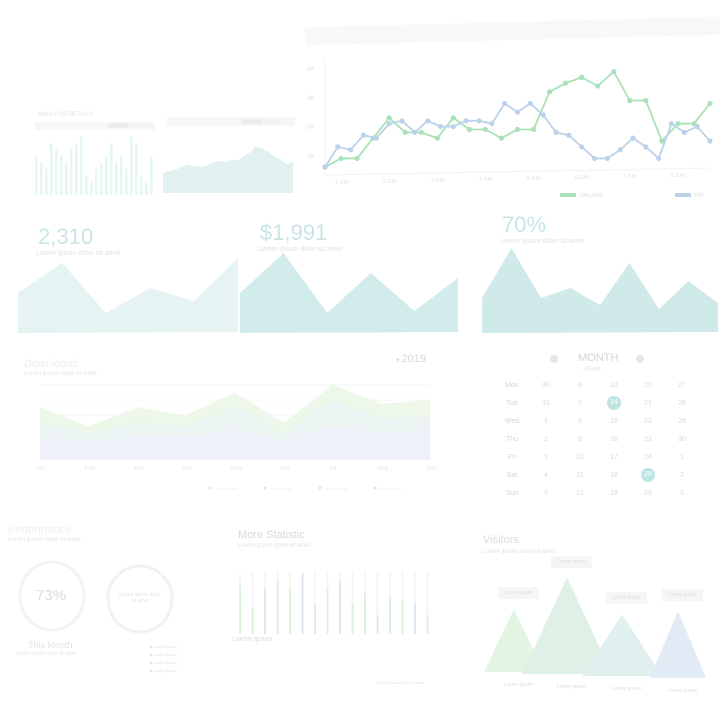  Describe the element at coordinates (46, 654) in the screenshot. I see `this-month-sub: Lorem ipsum dolor sit amet` at that location.